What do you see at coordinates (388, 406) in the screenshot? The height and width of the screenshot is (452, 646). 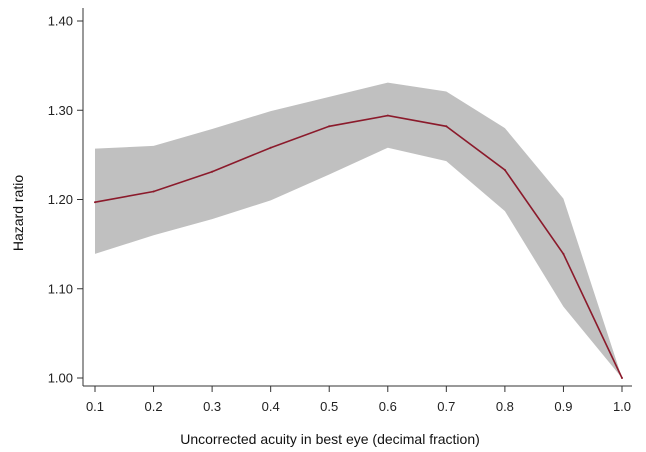 I see `x-tick-label: 0.6` at bounding box center [388, 406].